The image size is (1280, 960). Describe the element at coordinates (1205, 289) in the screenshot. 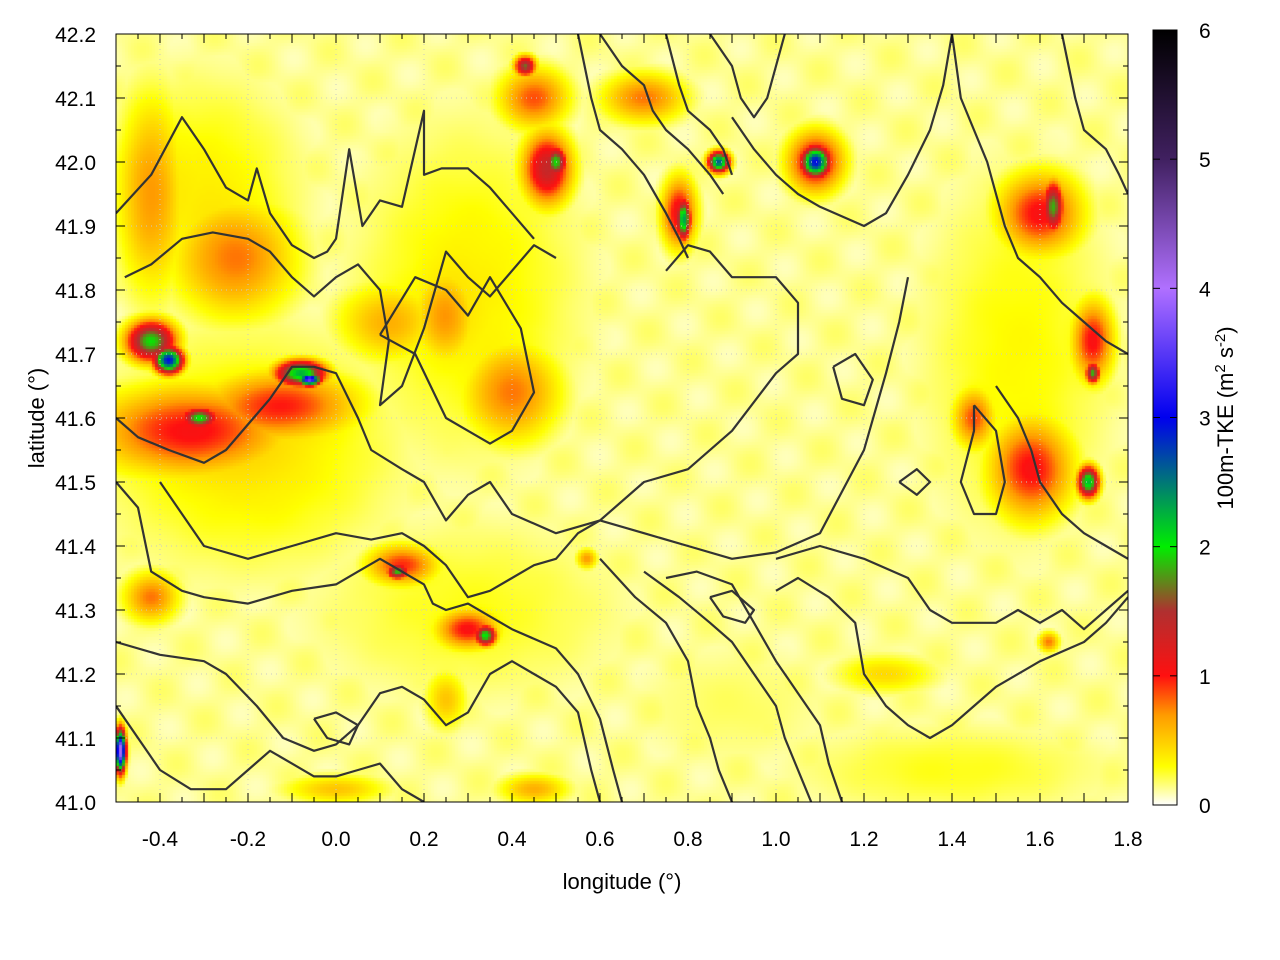

I see `colorbar-tick-label: 4` at that location.